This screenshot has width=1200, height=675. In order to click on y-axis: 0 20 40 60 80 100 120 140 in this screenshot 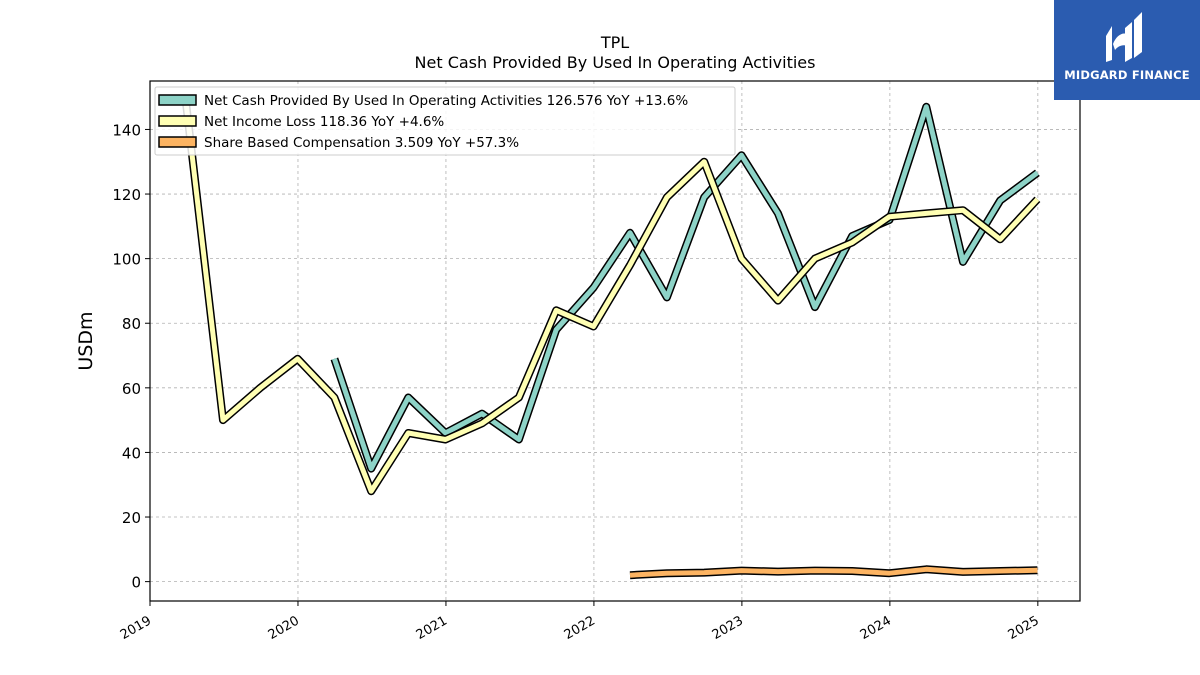, I will do `click(131, 356)`.